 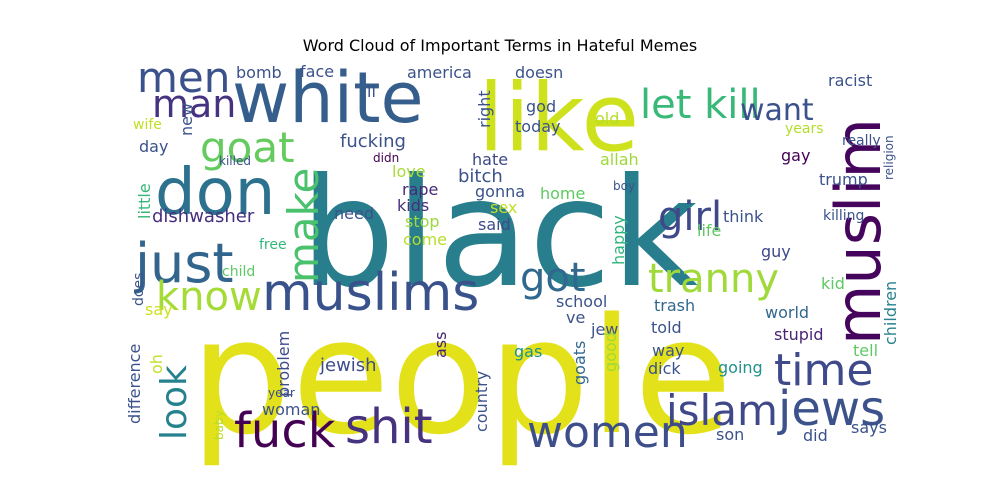 I want to click on word-didn: didn, so click(x=386, y=158).